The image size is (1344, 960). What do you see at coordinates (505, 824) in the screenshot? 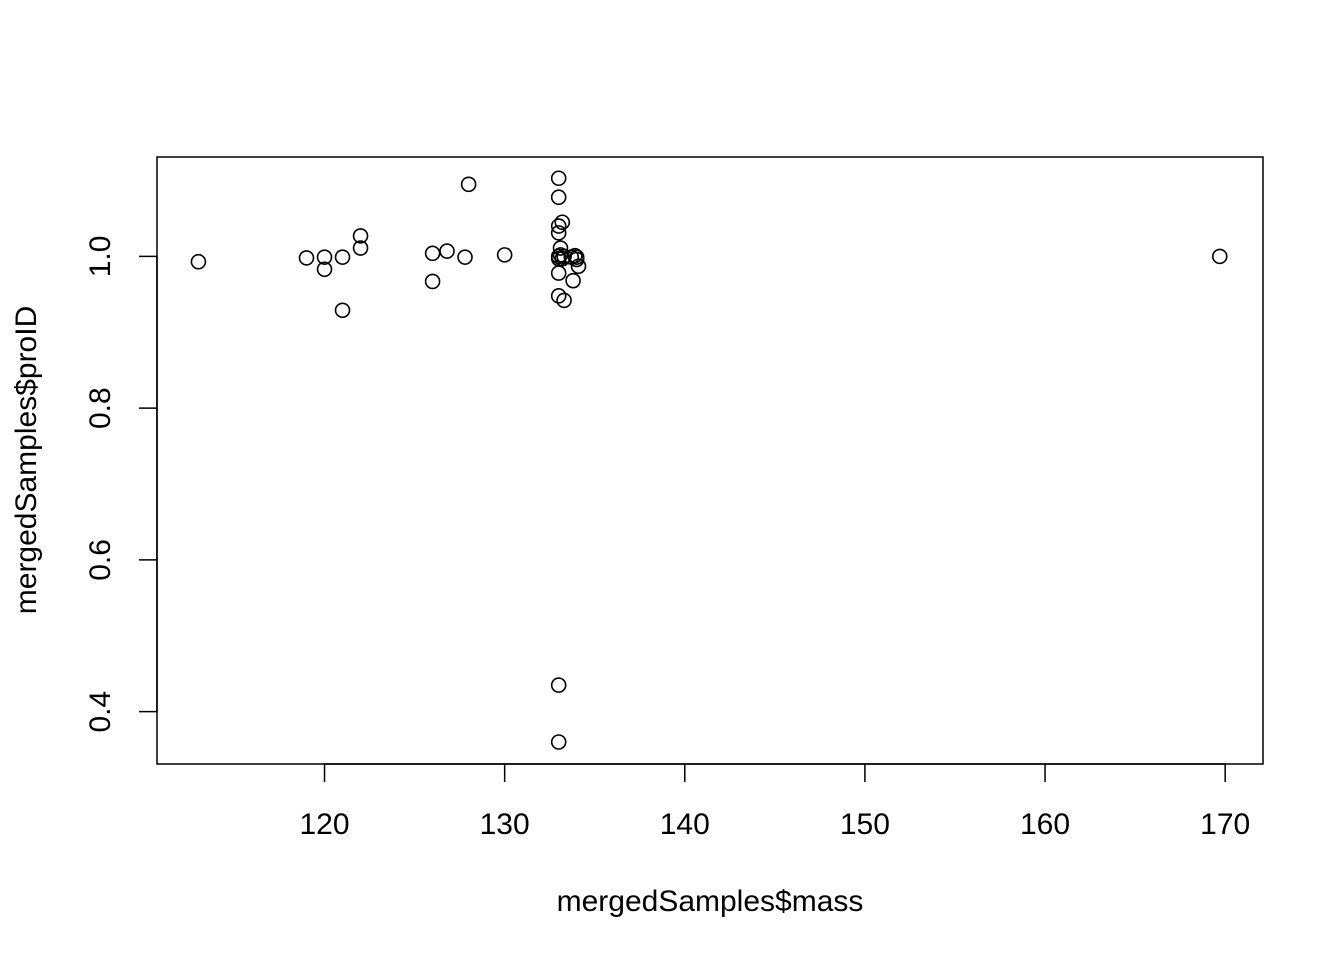
I see `x-tick-label: 130` at bounding box center [505, 824].